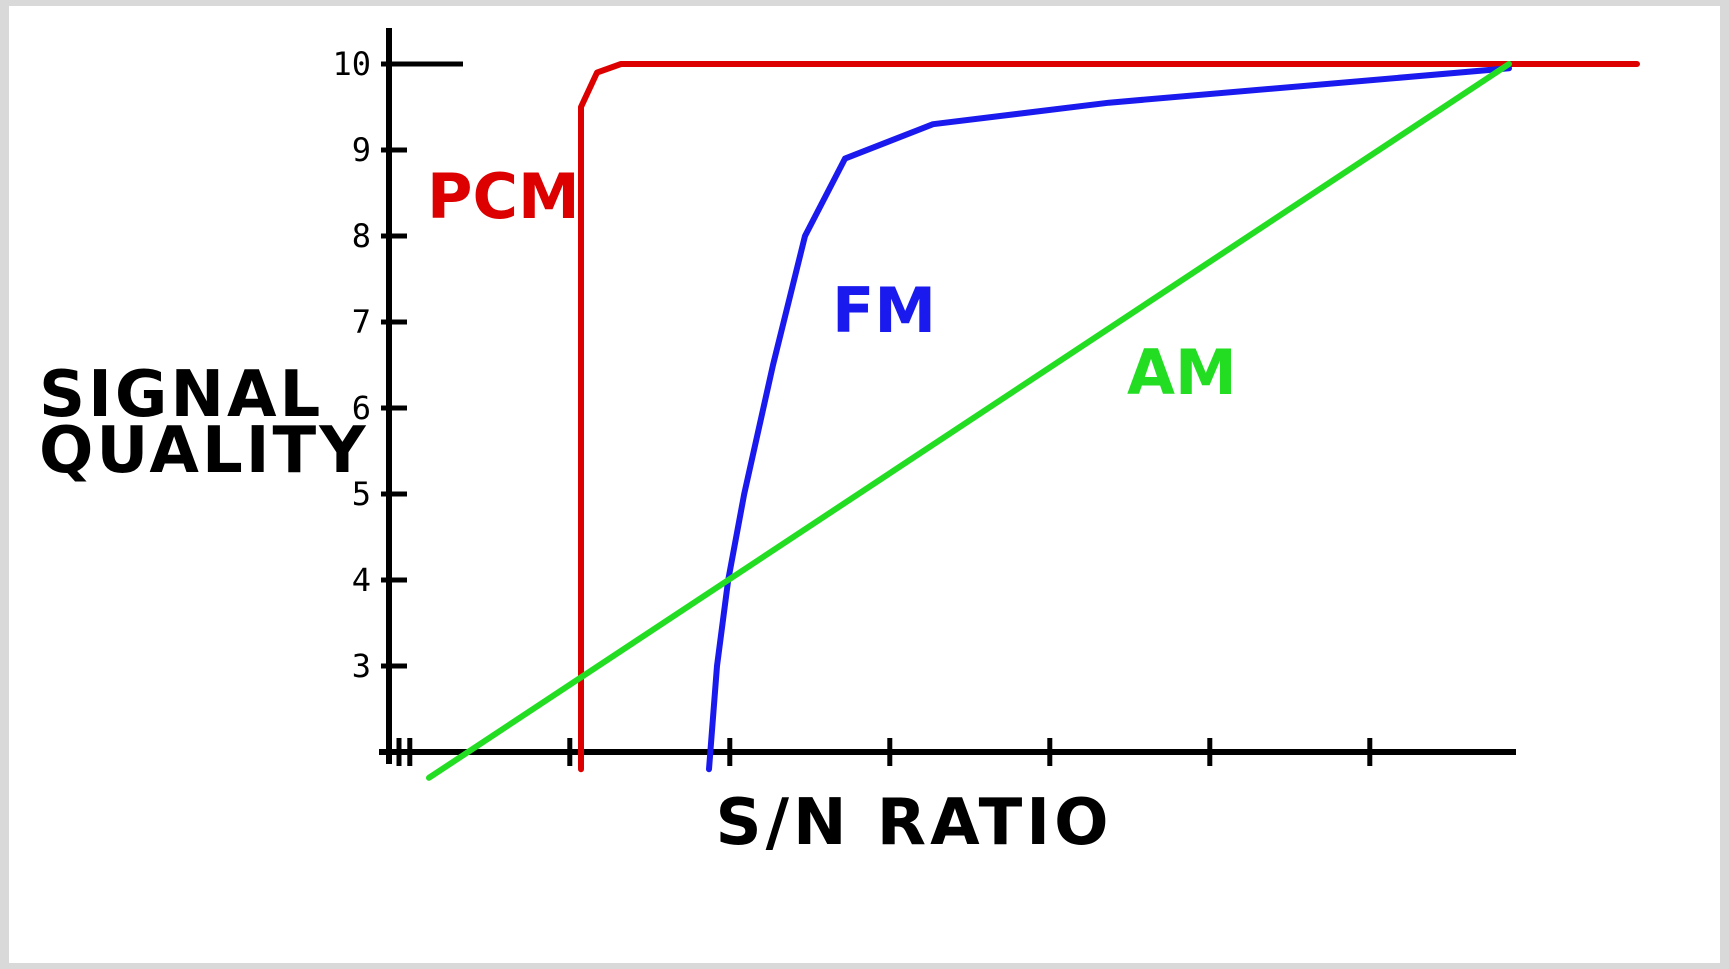  Describe the element at coordinates (913, 823) in the screenshot. I see `x-axis-title: S/N RATIO` at that location.